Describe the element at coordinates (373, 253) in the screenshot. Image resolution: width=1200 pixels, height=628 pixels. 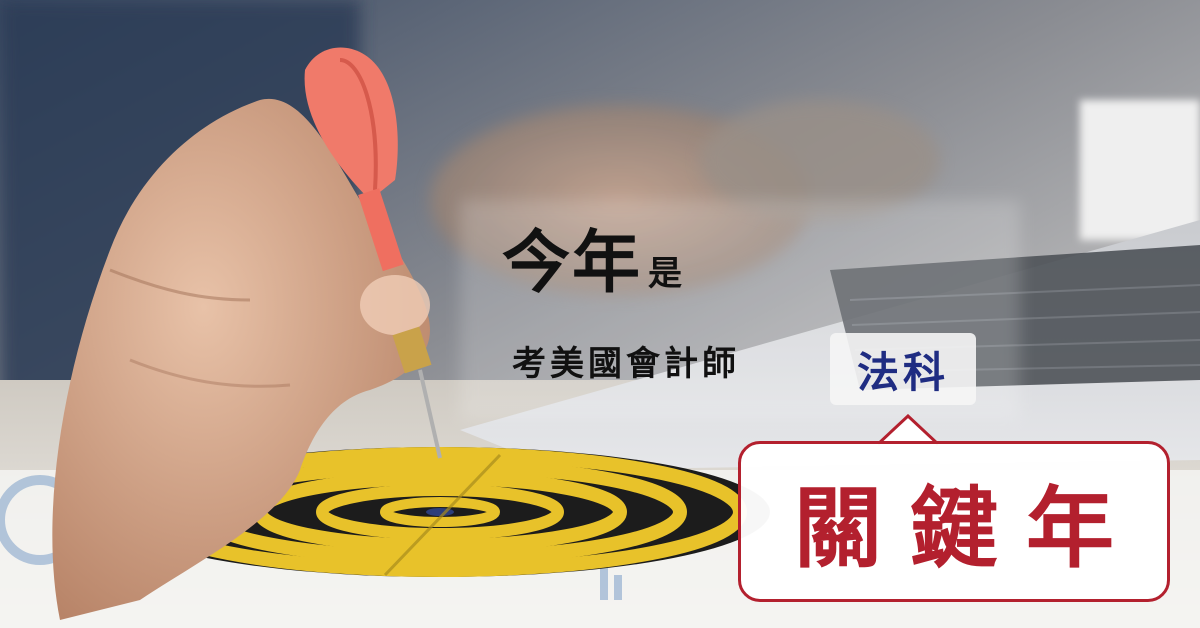
I see `dart-icon` at that location.